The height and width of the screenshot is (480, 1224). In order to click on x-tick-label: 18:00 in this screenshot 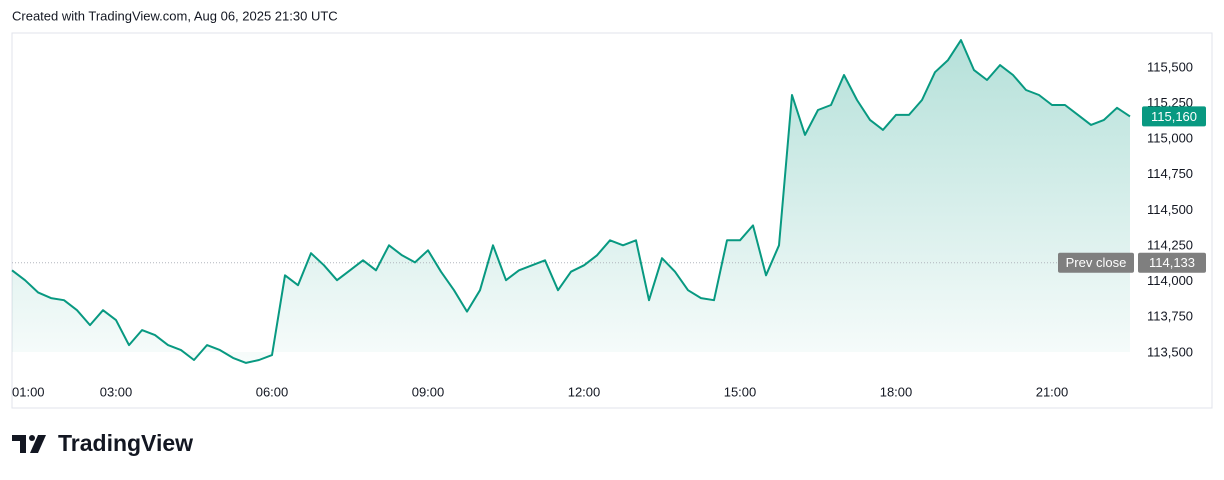, I will do `click(896, 391)`.